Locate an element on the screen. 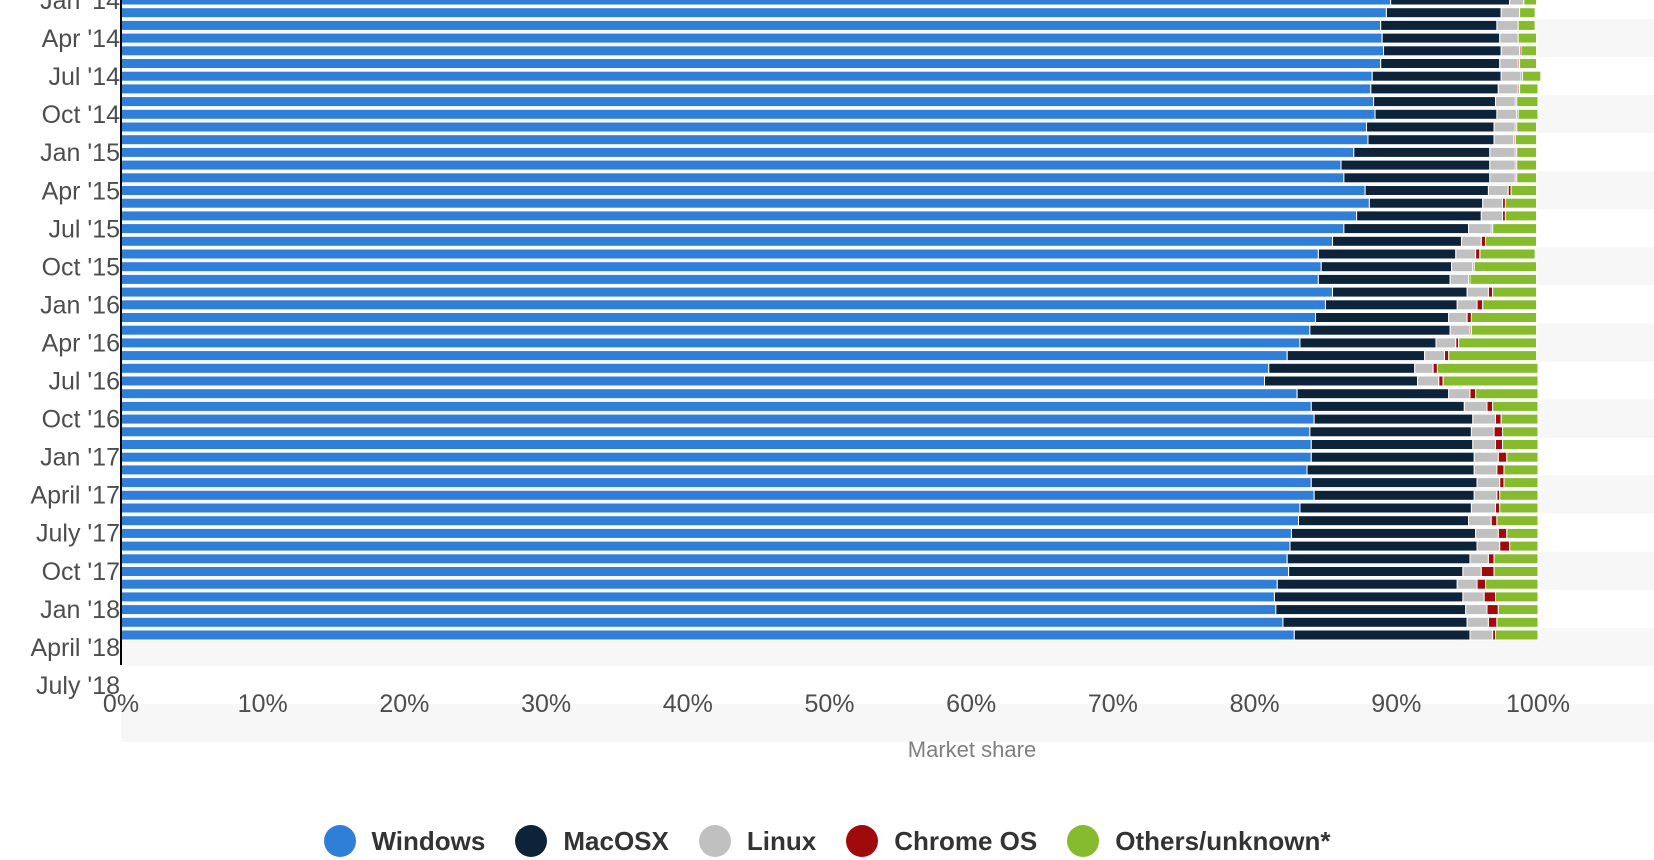 The width and height of the screenshot is (1654, 860). x-axis-label: Market share is located at coordinates (972, 749).